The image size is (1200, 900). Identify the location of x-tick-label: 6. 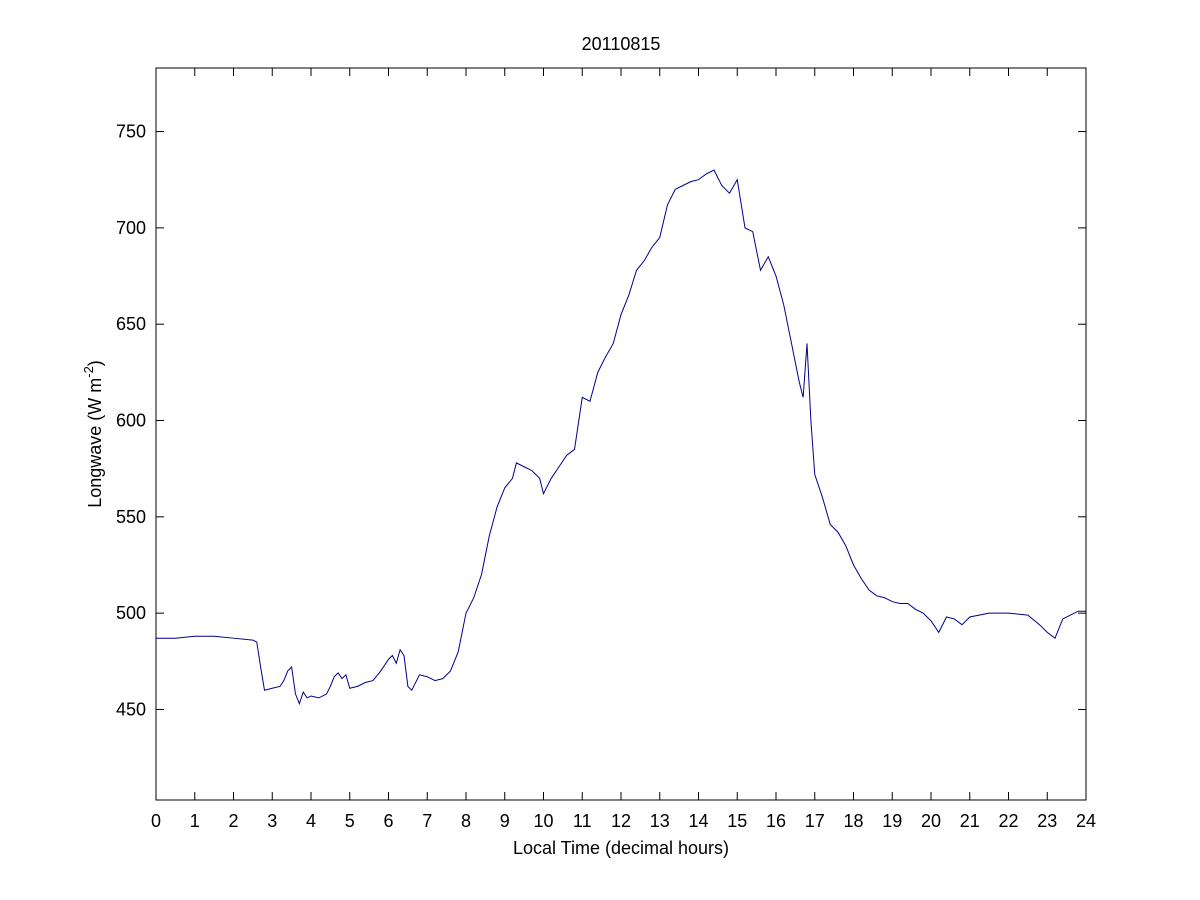
(388, 821).